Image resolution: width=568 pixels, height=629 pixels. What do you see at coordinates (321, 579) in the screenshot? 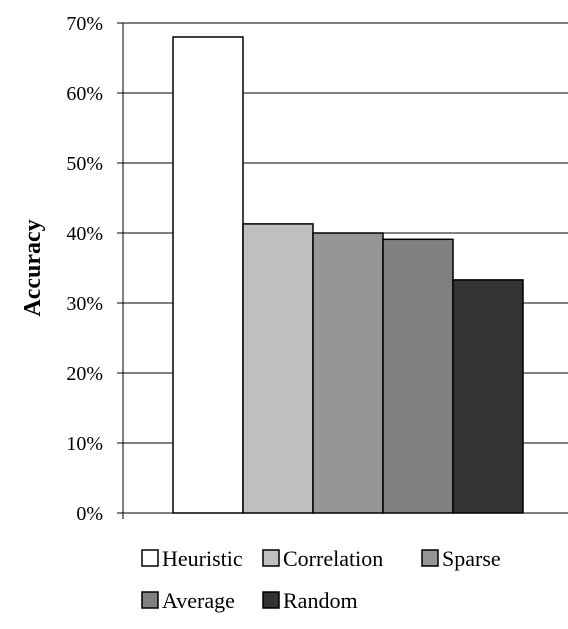
I see `legend: Heuristic Correlation Sparse Average Random` at bounding box center [321, 579].